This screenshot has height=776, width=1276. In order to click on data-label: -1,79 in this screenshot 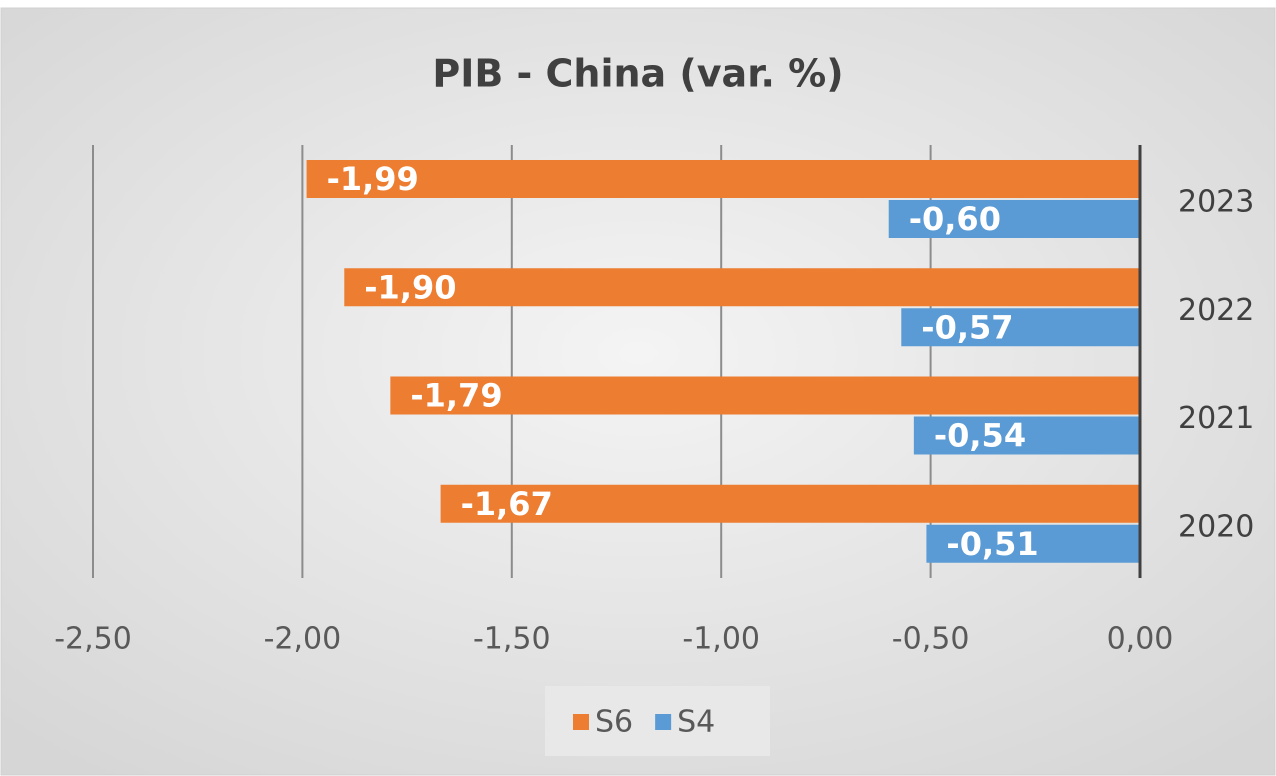, I will do `click(456, 396)`.